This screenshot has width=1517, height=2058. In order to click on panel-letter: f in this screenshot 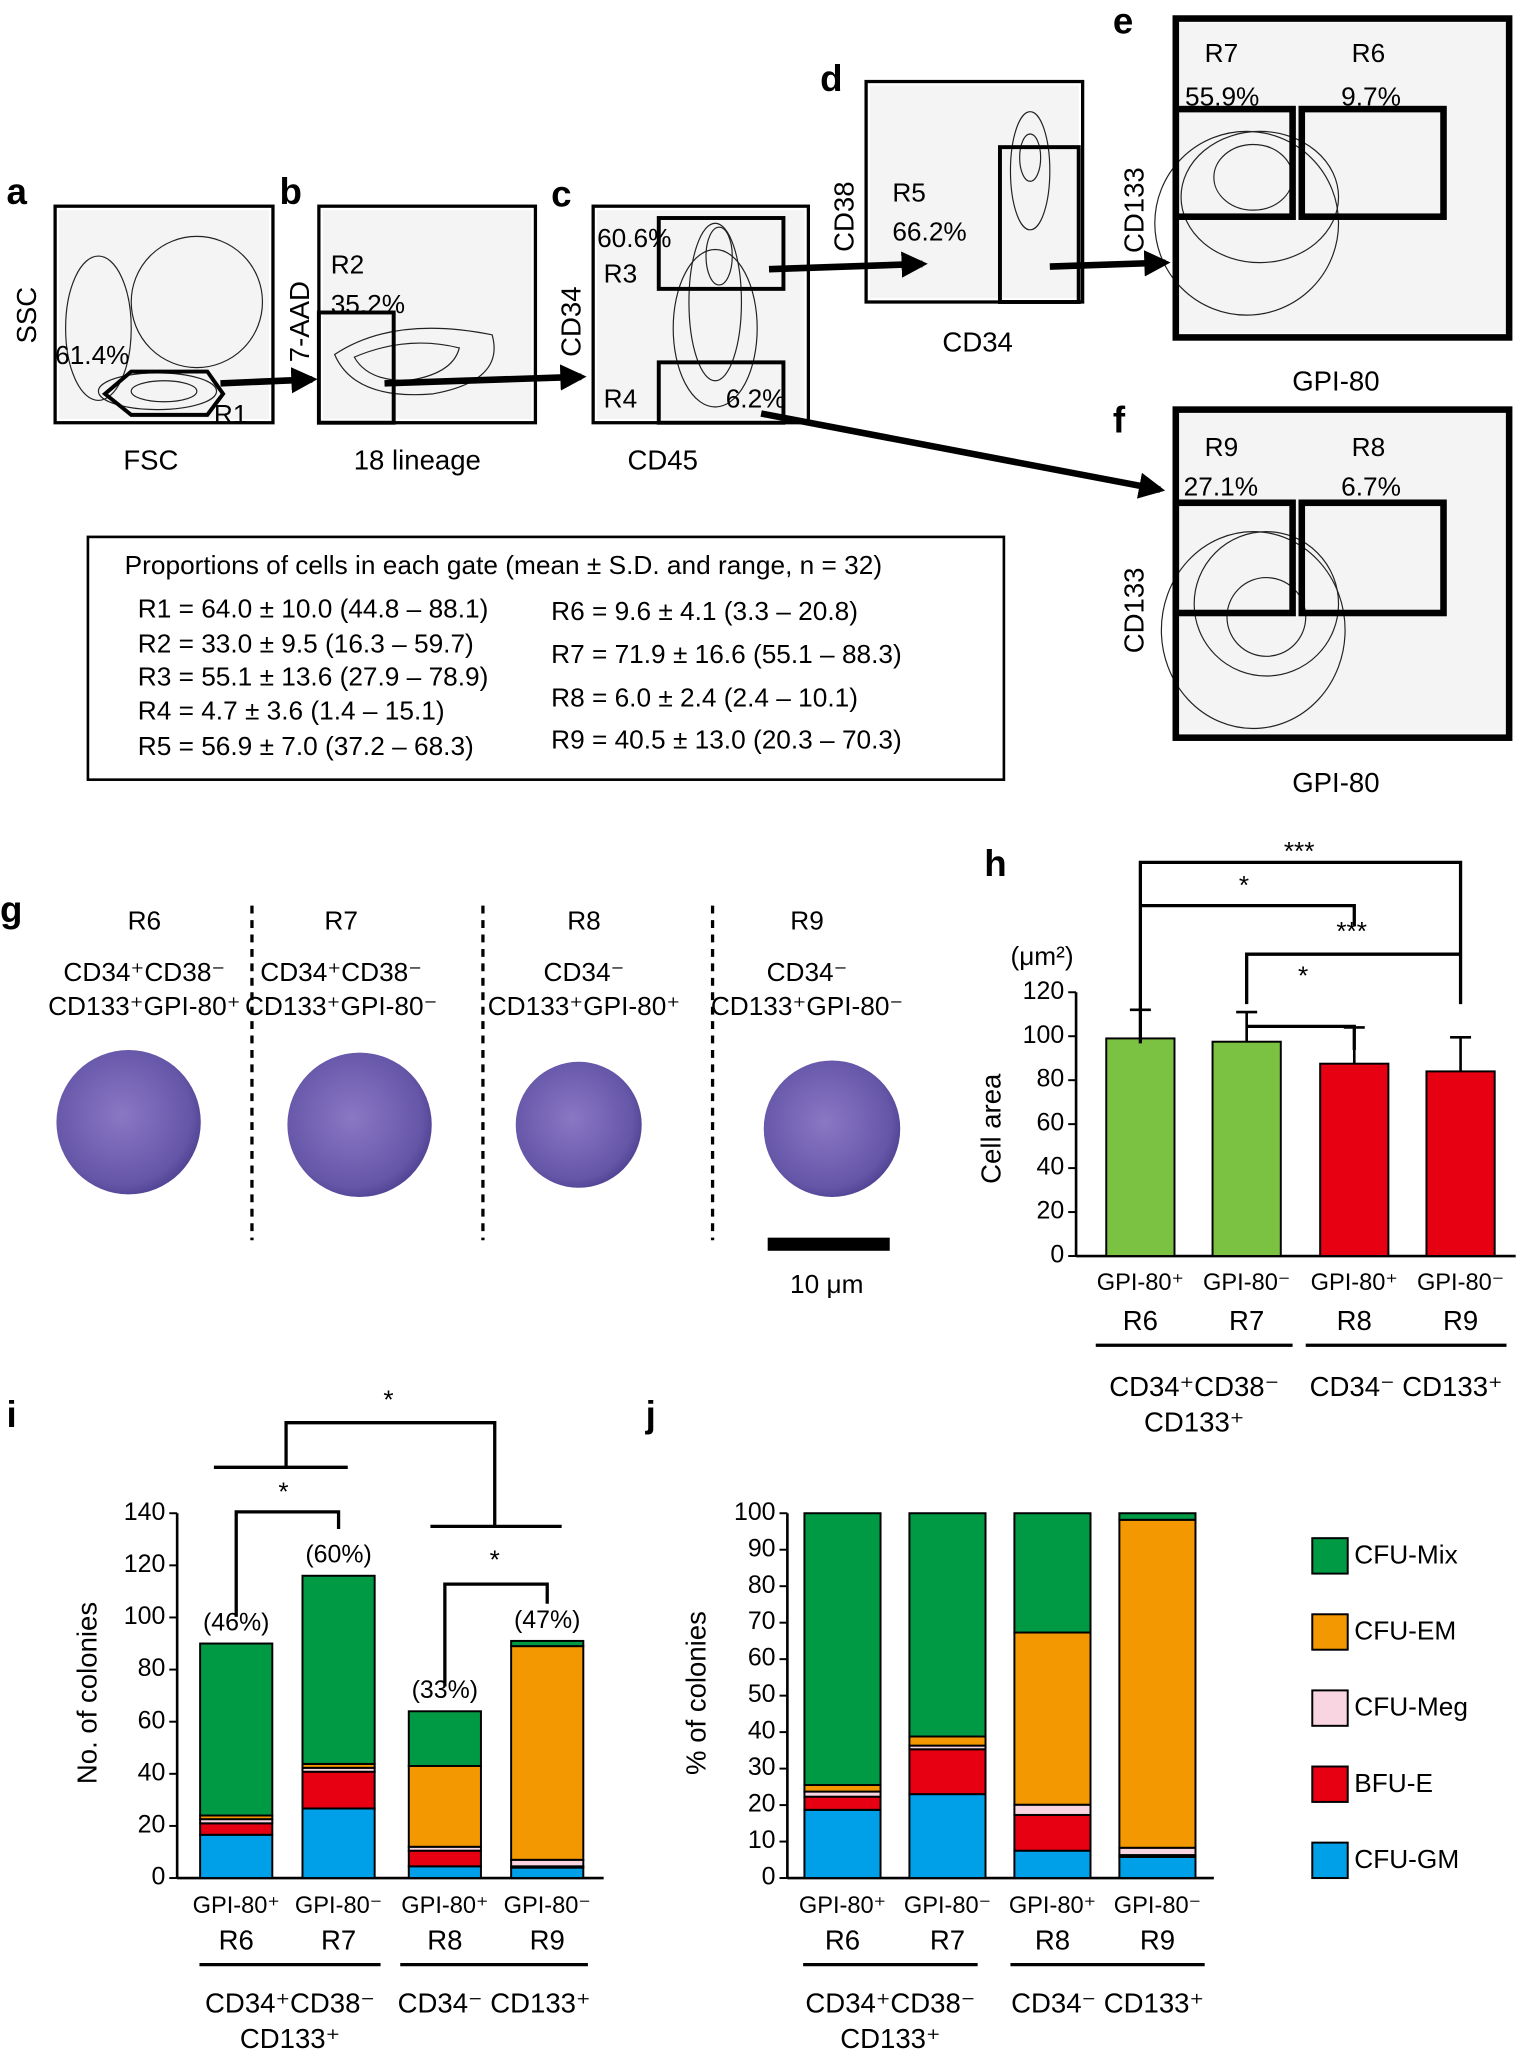, I will do `click(1119, 419)`.